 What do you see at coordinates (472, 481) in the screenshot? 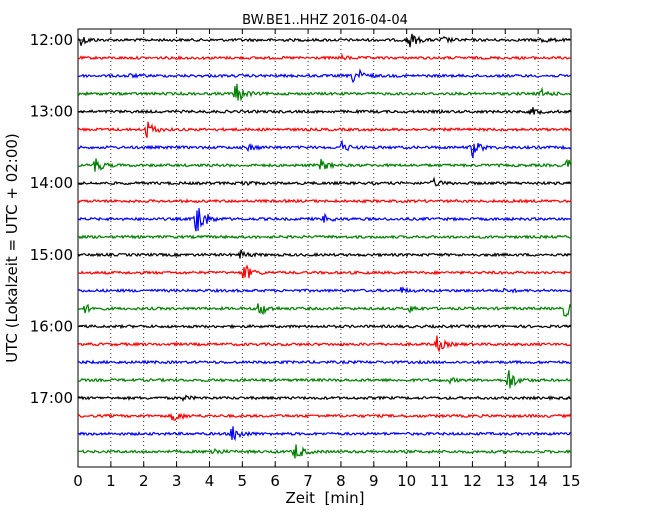
I see `x-tick-label: 12` at bounding box center [472, 481].